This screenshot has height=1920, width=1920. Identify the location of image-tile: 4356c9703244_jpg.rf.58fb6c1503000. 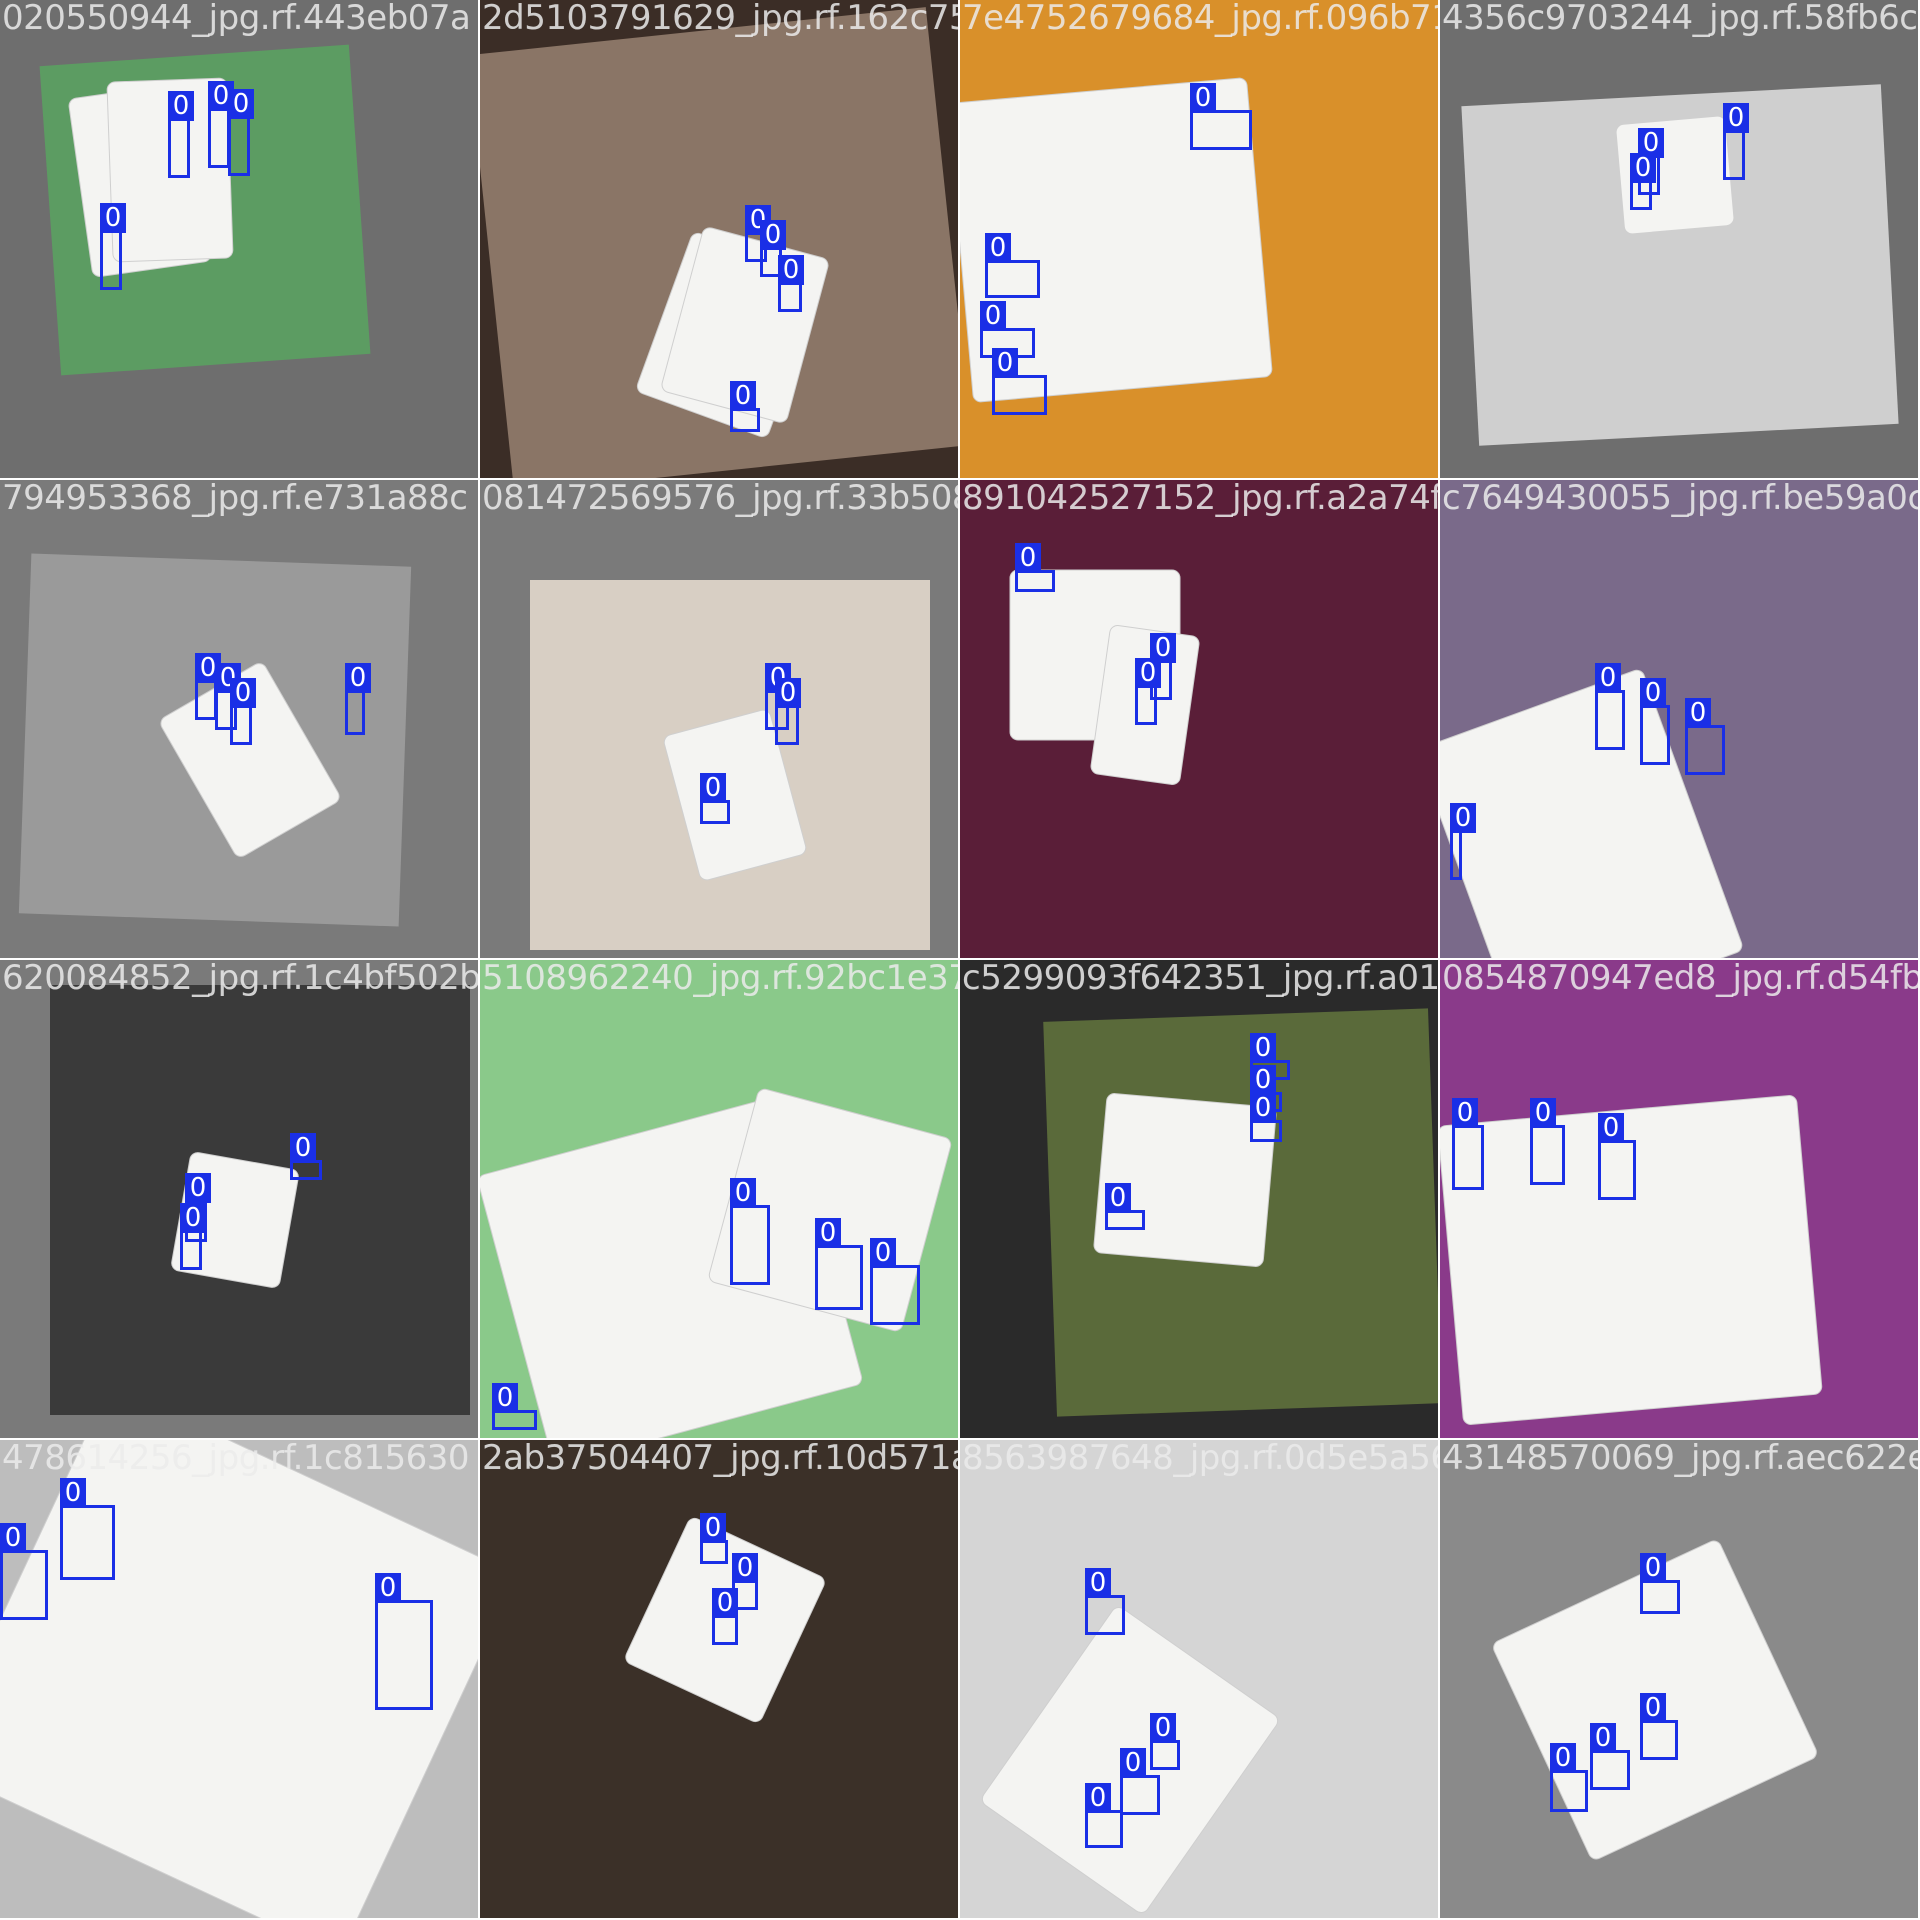
(1679, 239).